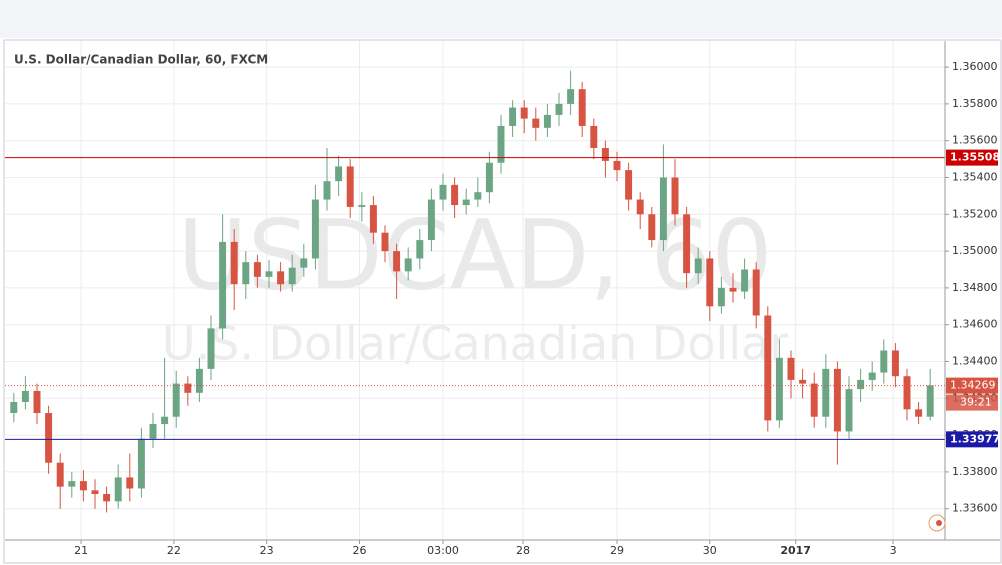 This screenshot has width=1002, height=565. I want to click on y-tick-label: 1.35800, so click(975, 103).